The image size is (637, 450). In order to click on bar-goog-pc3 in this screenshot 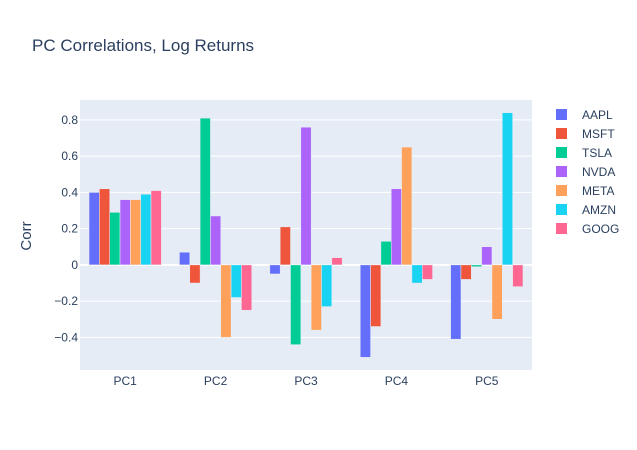, I will do `click(337, 261)`.